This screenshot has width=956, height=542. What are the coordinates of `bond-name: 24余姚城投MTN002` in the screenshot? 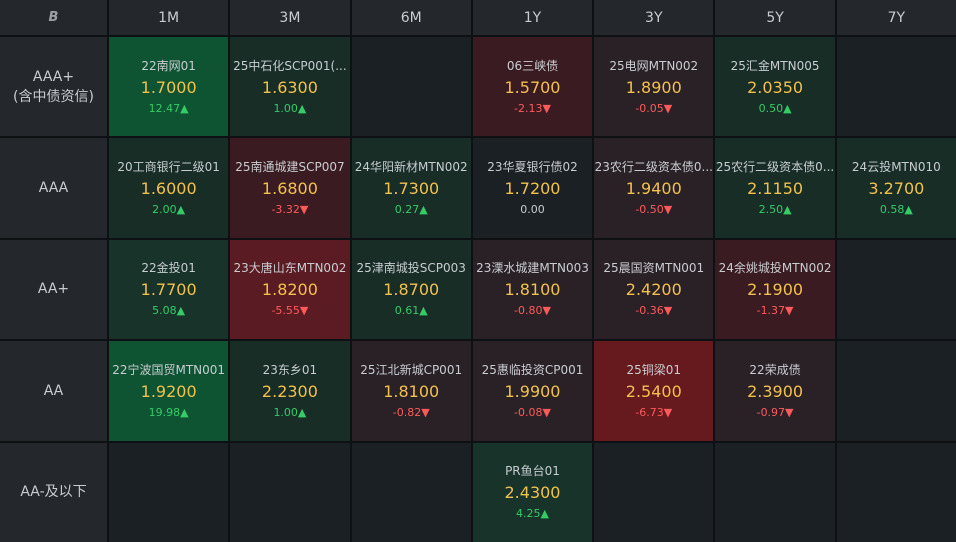 It's located at (775, 268).